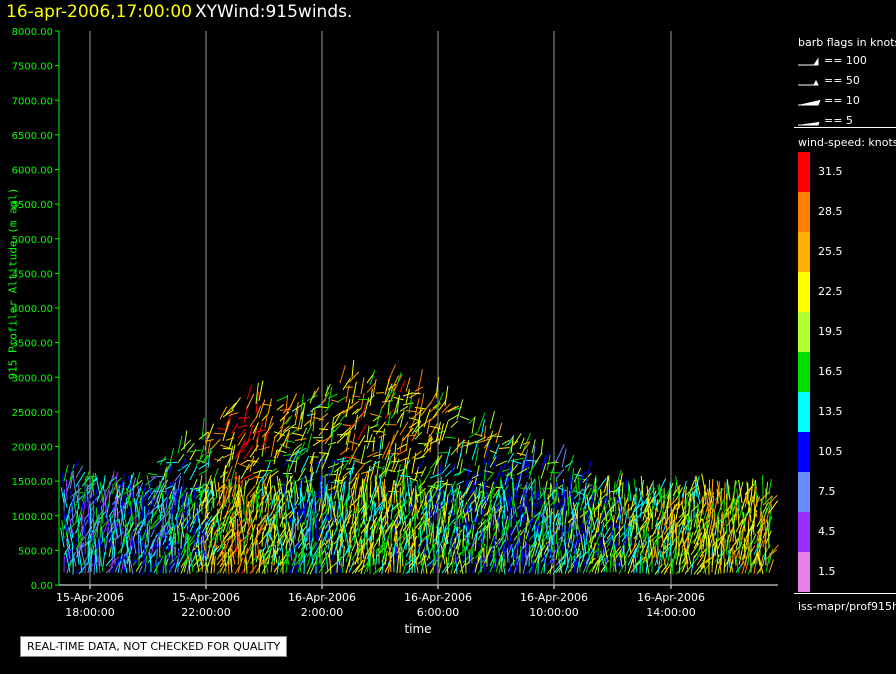  Describe the element at coordinates (322, 612) in the screenshot. I see `x-tick-time: 2:00:00` at that location.